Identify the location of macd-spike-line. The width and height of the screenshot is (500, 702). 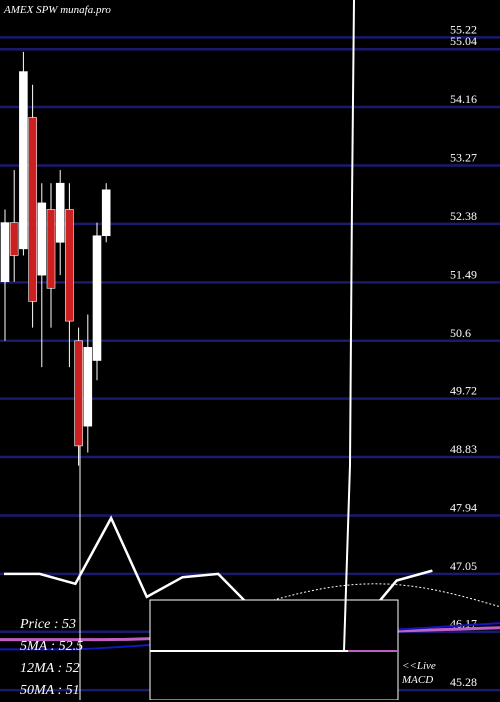
(349, 326).